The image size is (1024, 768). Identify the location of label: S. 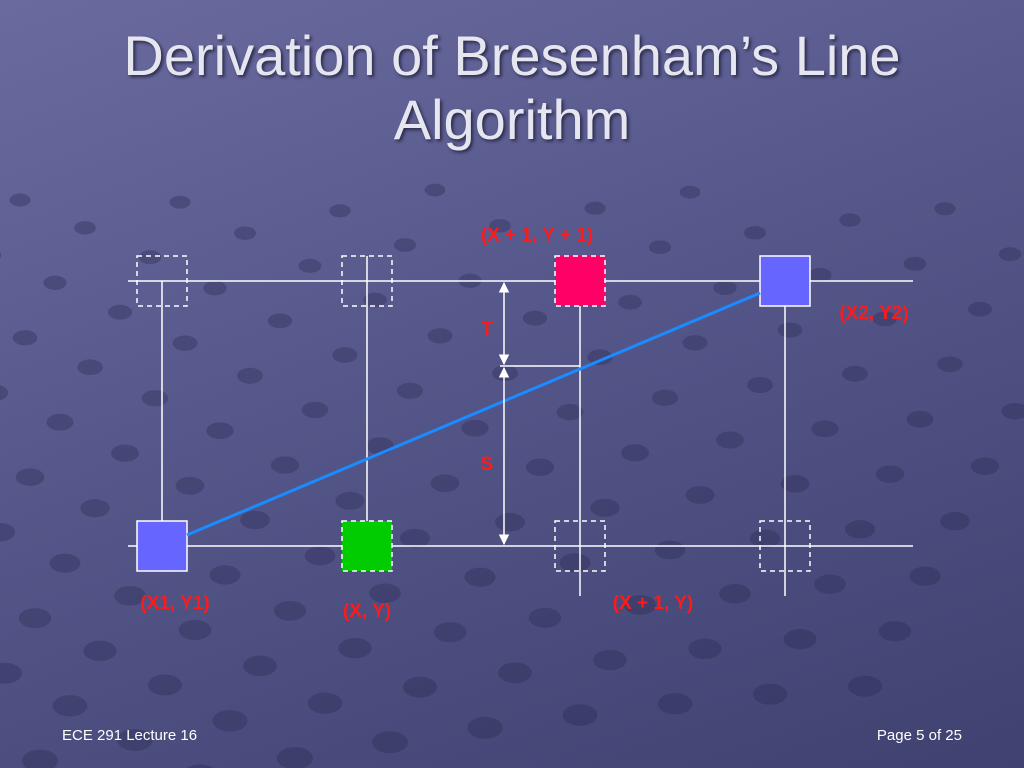
(487, 464).